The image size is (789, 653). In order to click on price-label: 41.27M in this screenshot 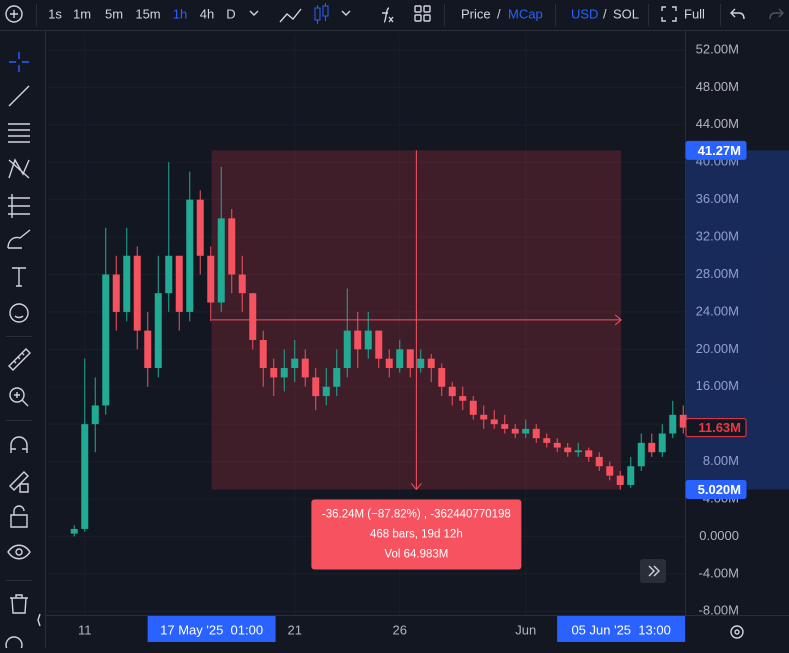, I will do `click(719, 150)`.